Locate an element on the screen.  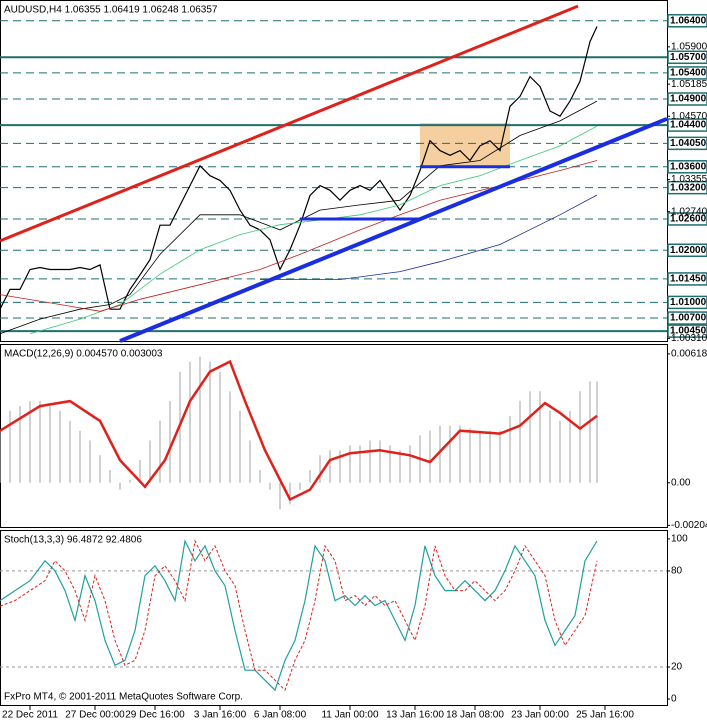
y-tick-label: 1.00310 is located at coordinates (689, 338).